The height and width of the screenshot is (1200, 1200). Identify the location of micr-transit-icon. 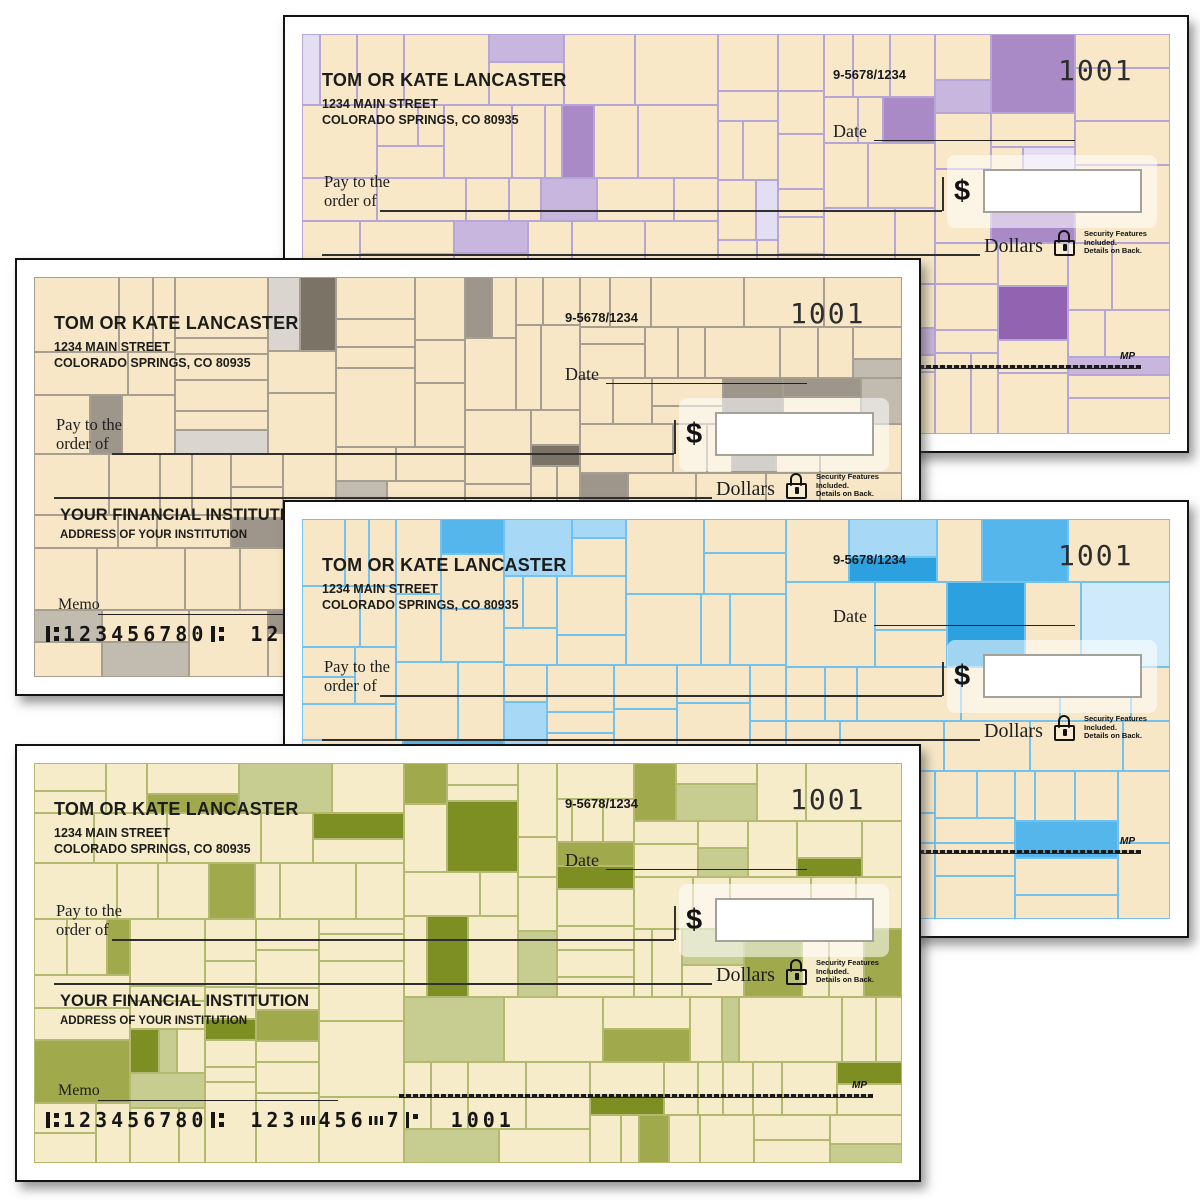
(217, 634).